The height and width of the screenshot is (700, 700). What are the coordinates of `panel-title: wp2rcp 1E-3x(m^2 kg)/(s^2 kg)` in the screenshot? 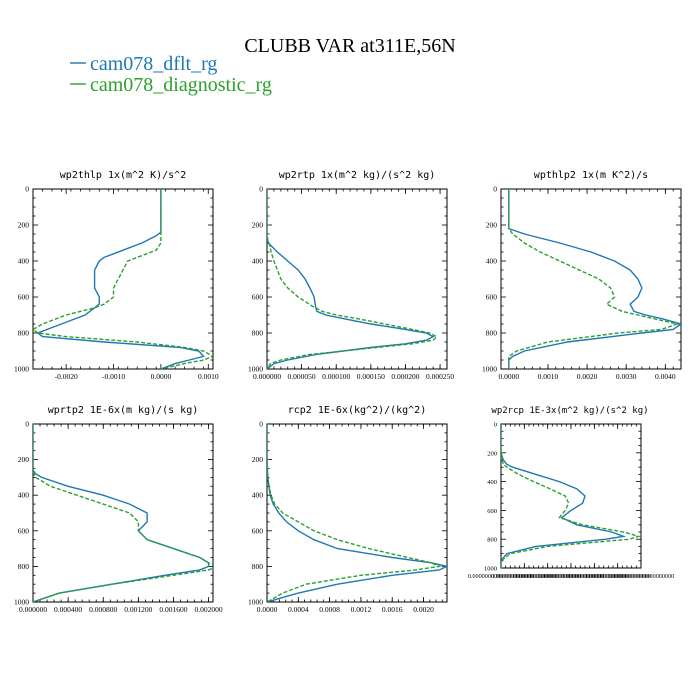 It's located at (569, 411).